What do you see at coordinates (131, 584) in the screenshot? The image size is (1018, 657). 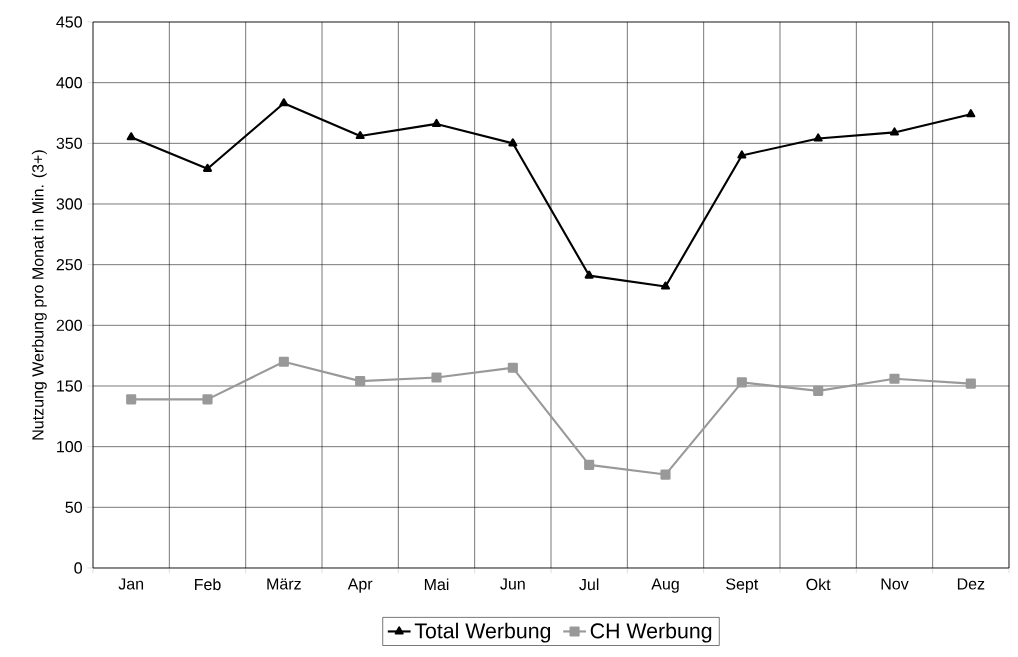 I see `x-tick-label: Jan` at bounding box center [131, 584].